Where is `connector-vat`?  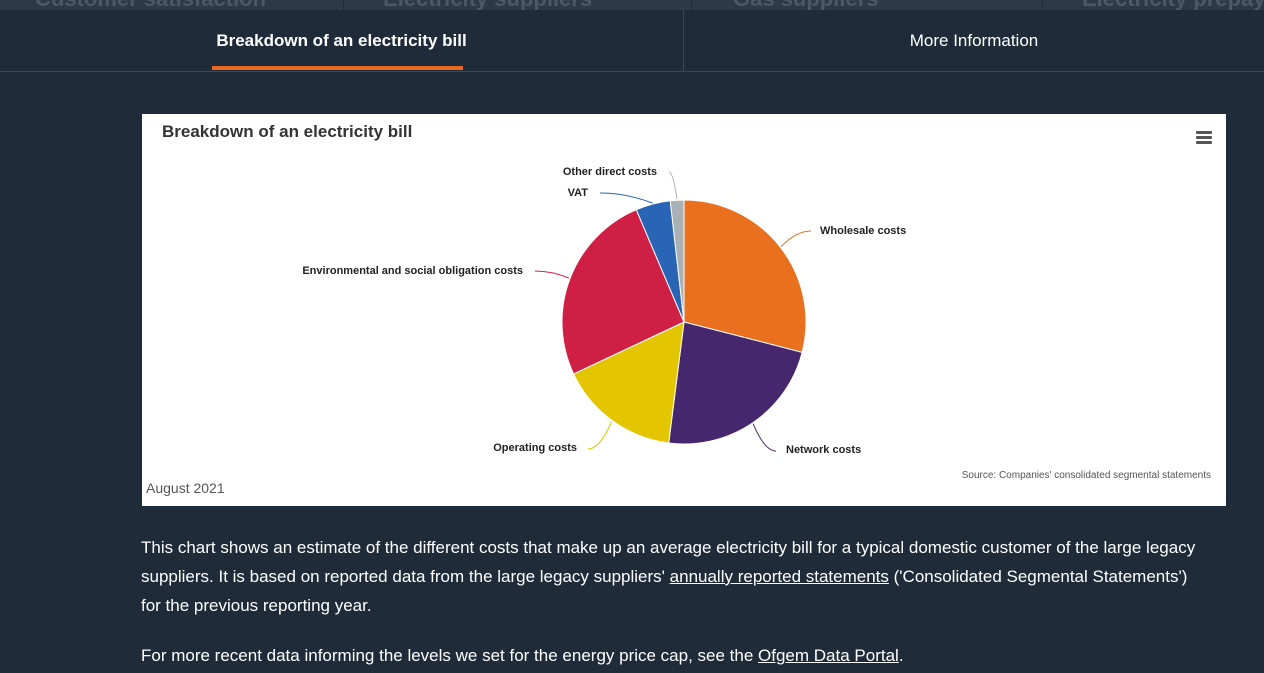 connector-vat is located at coordinates (626, 198).